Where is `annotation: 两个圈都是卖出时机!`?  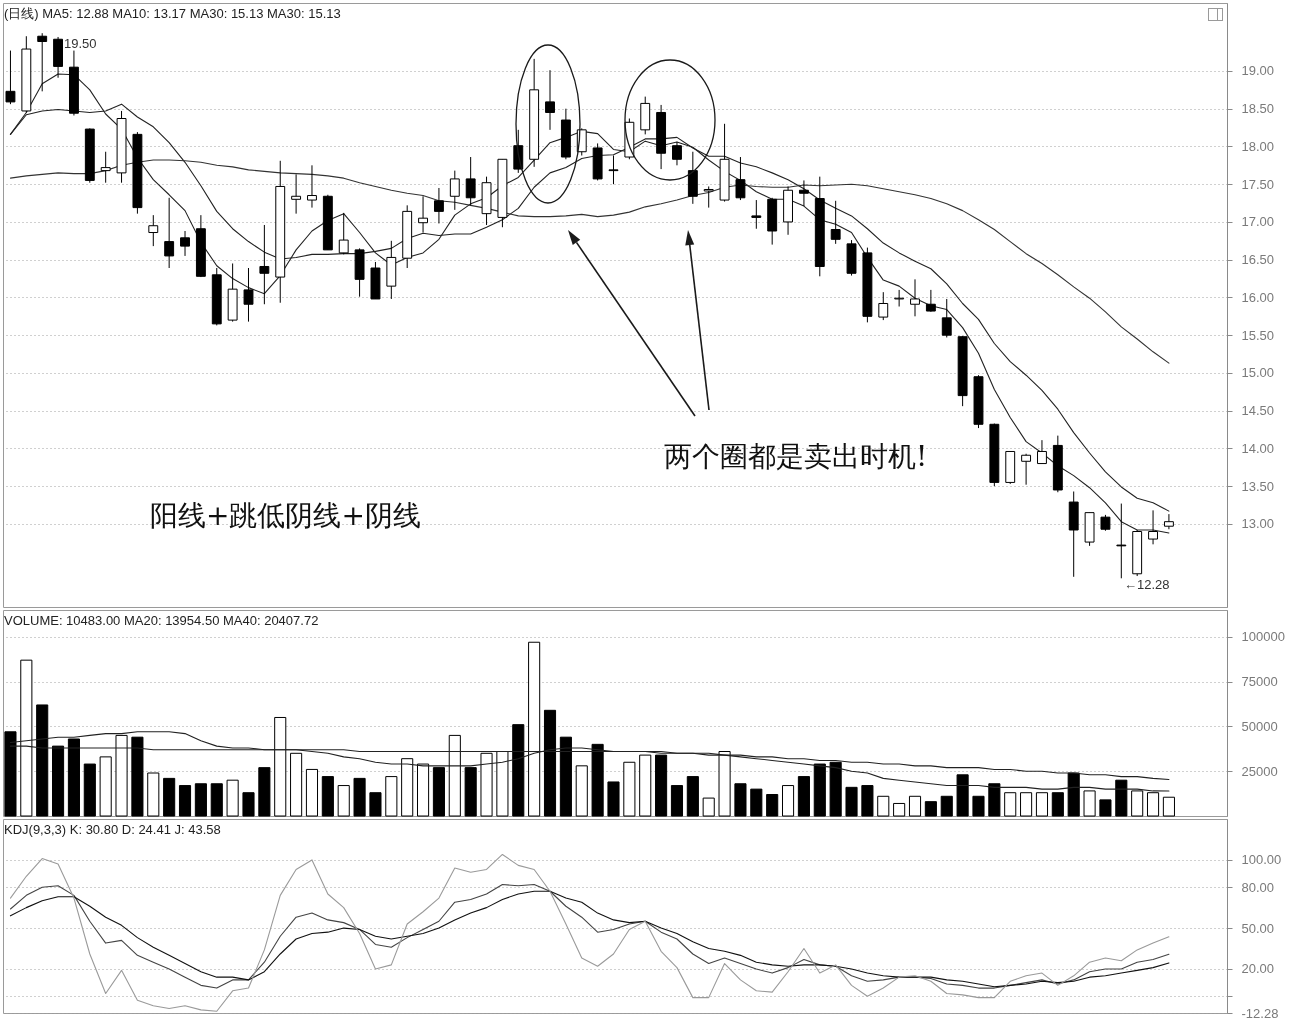
annotation: 两个圈都是卖出时机! is located at coordinates (796, 456).